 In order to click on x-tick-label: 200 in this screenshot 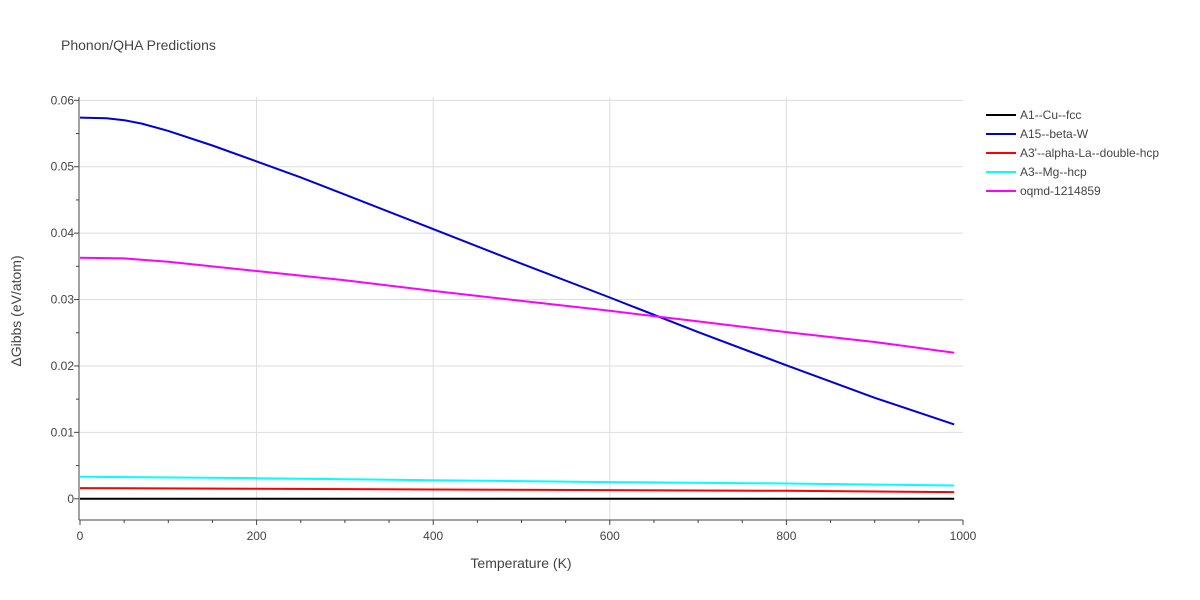, I will do `click(257, 536)`.